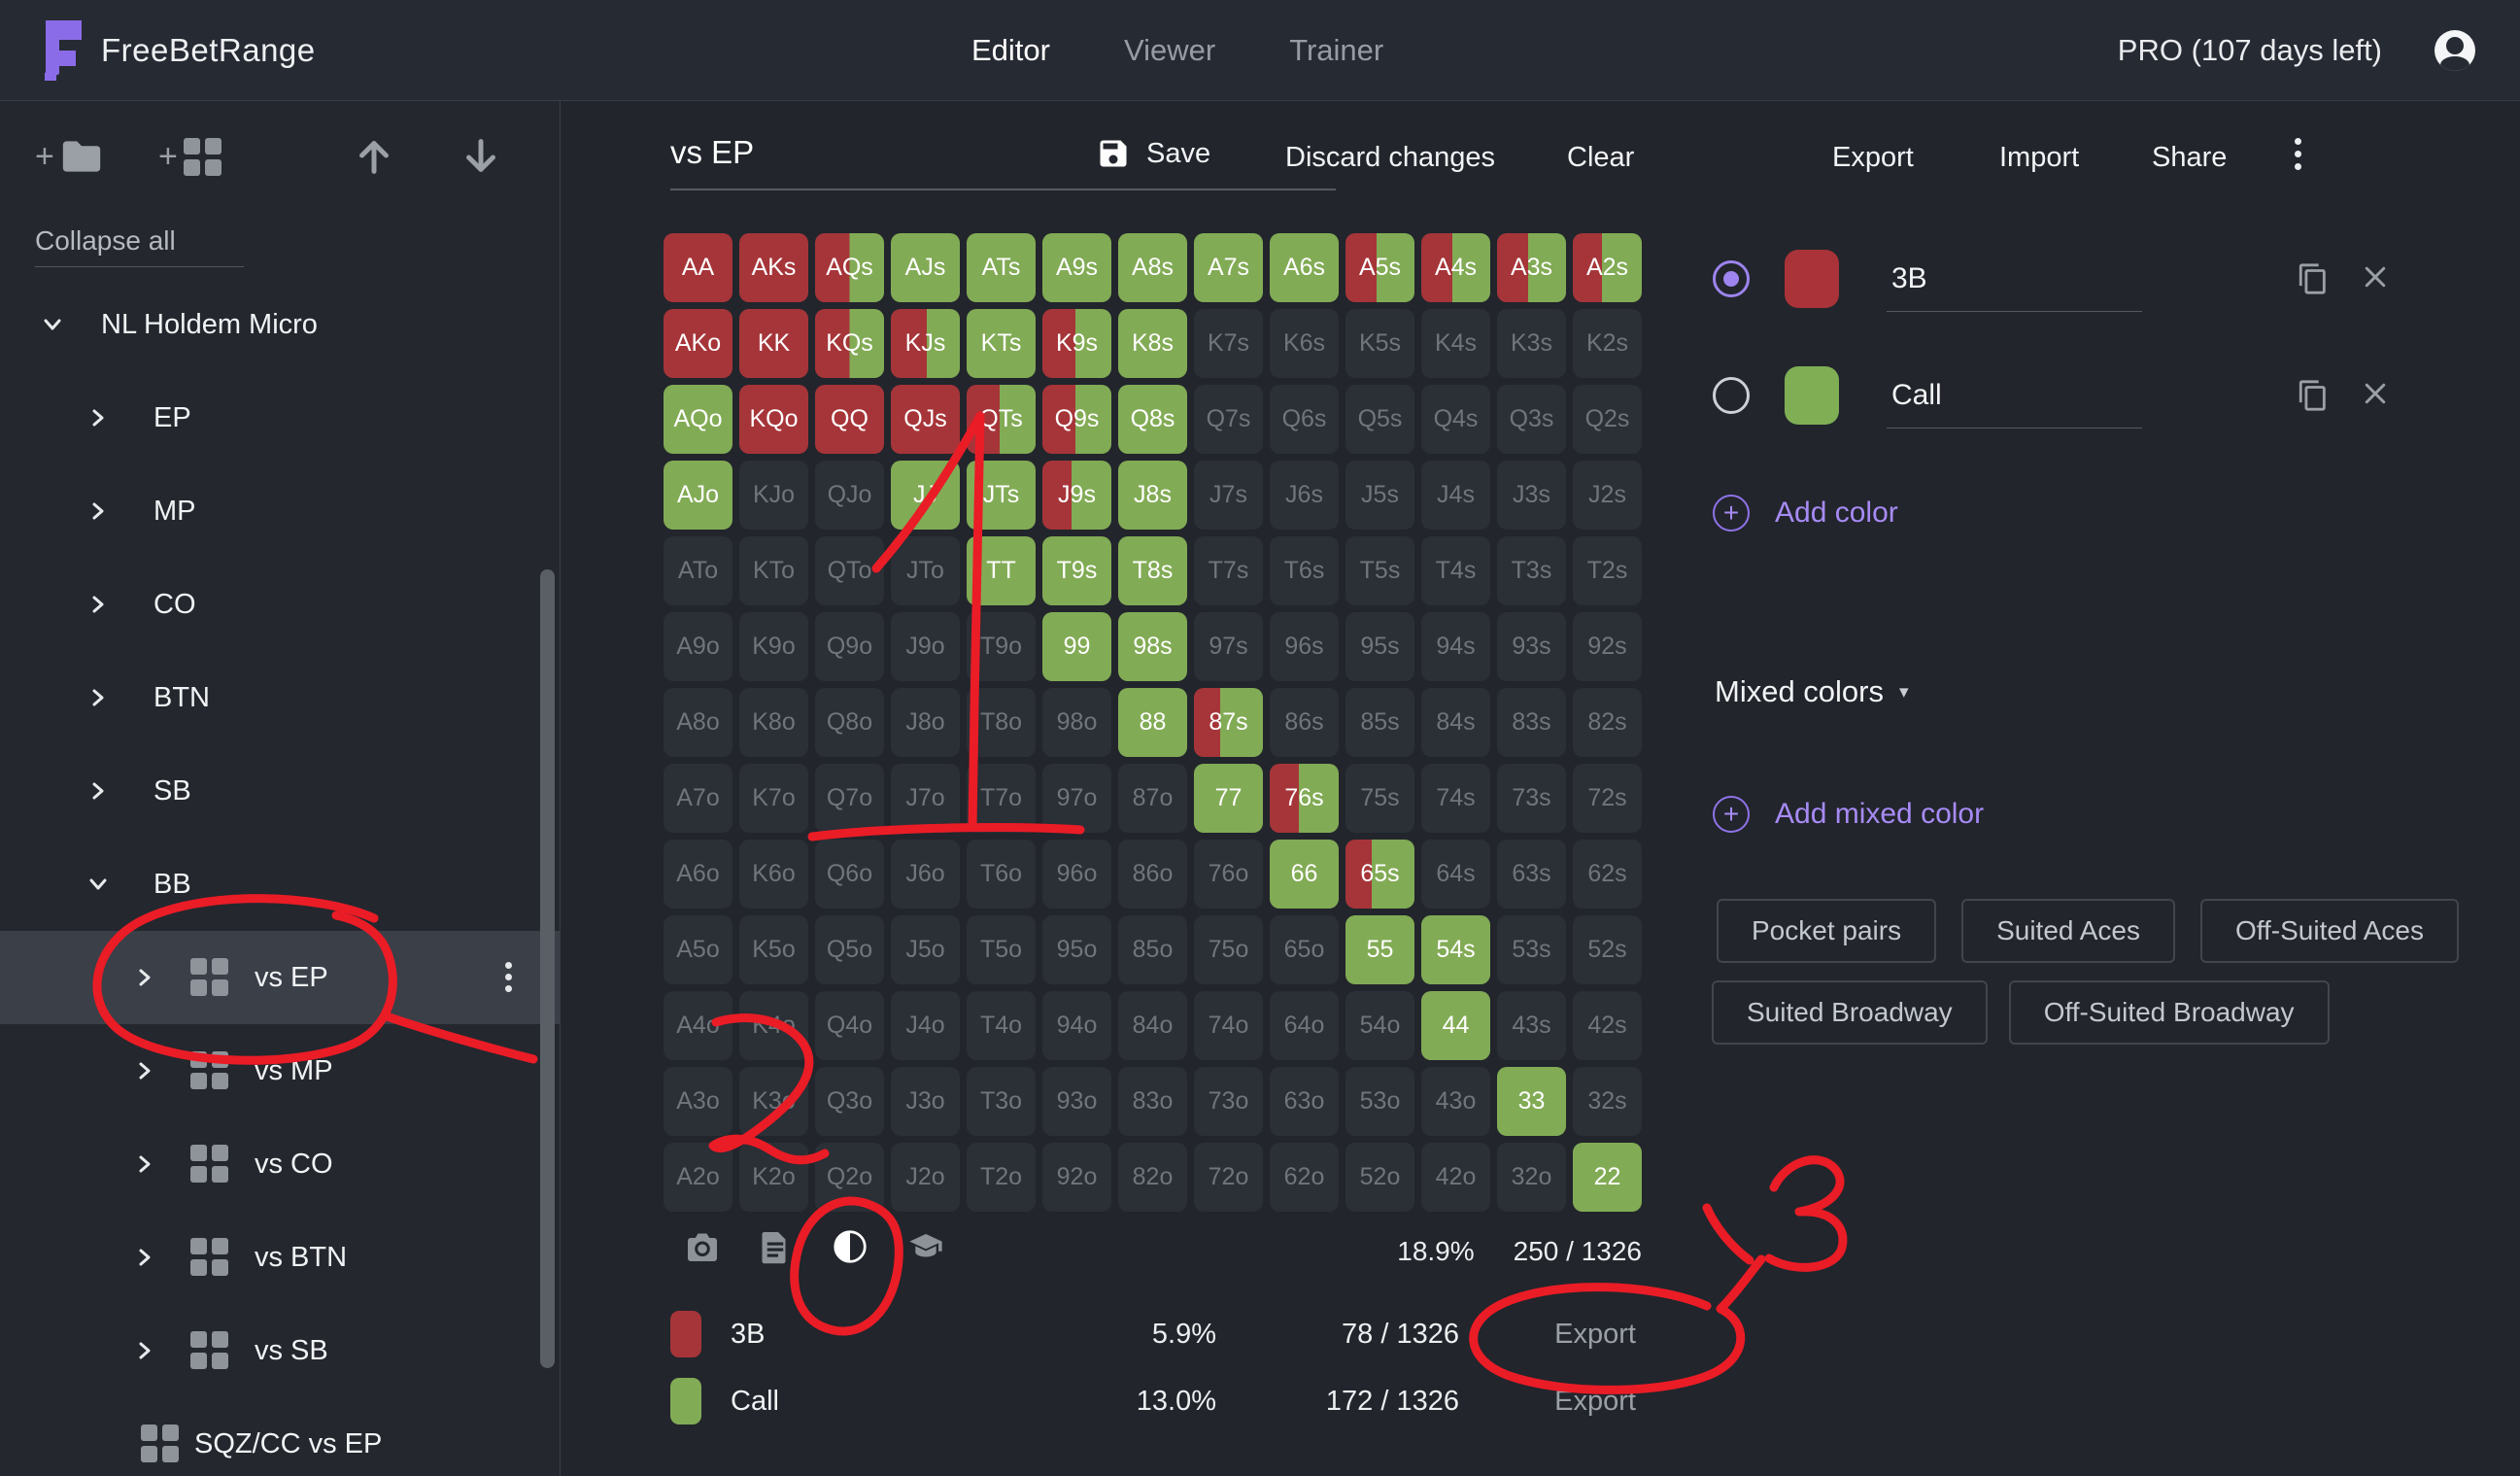  What do you see at coordinates (1153, 154) in the screenshot?
I see `save-button: Save` at bounding box center [1153, 154].